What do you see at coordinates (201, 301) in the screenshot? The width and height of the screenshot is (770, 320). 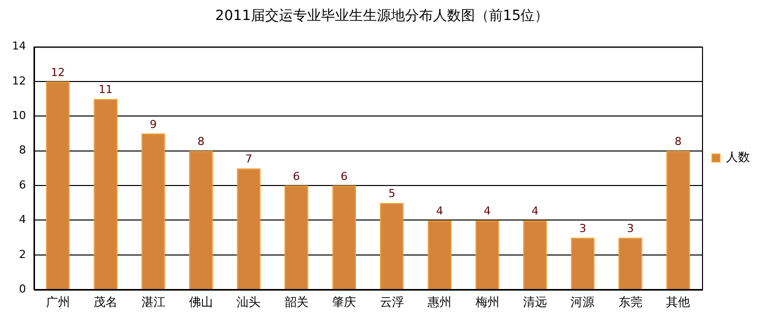 I see `x-tick-label: 佛山` at bounding box center [201, 301].